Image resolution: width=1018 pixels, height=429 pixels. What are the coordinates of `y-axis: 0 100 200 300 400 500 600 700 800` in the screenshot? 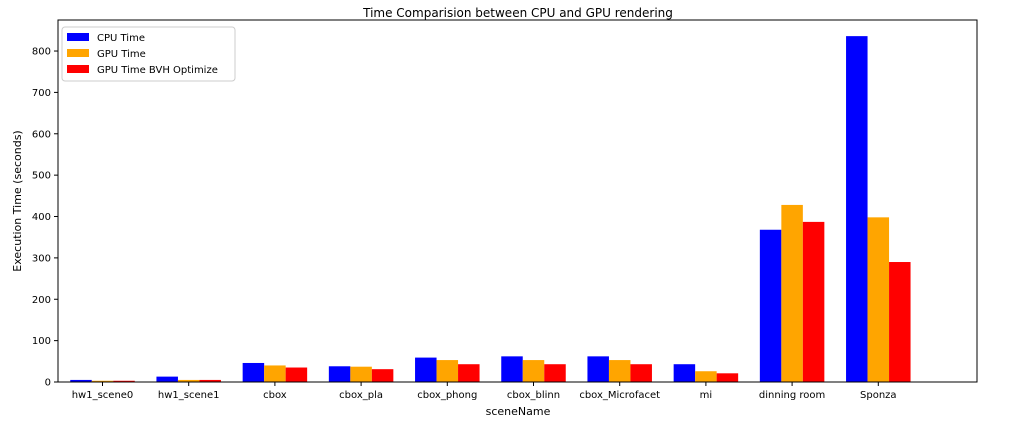 It's located at (45, 218).